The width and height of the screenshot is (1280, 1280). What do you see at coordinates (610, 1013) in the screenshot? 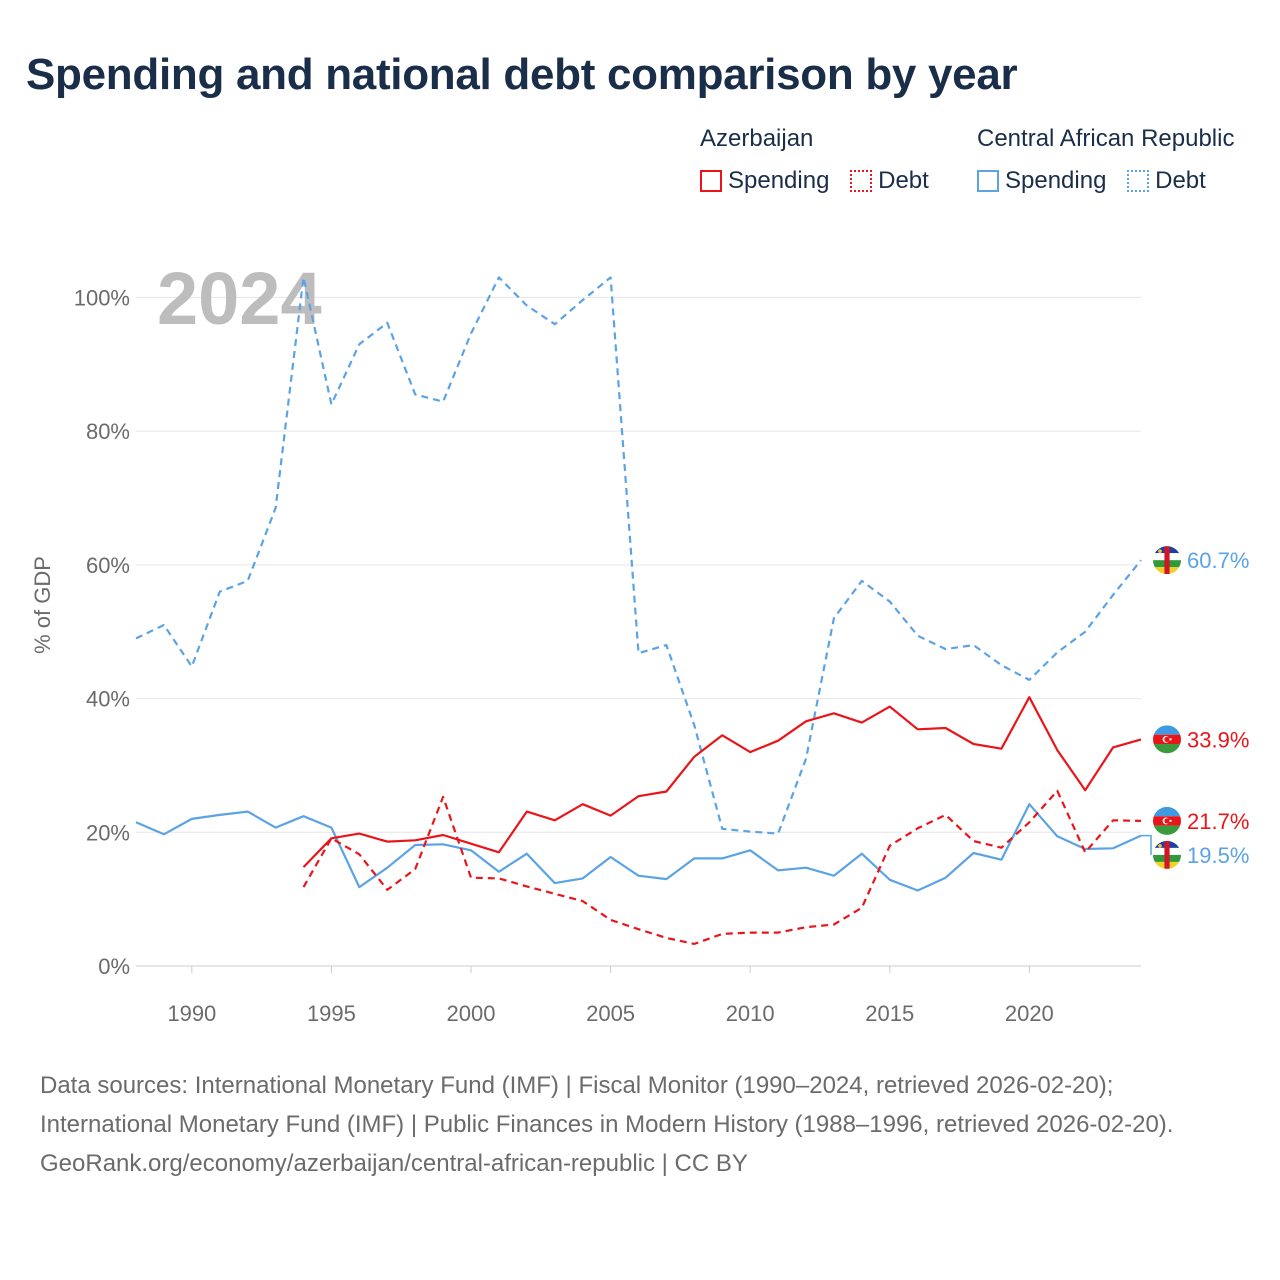
I see `x-tick-label: 2005` at bounding box center [610, 1013].